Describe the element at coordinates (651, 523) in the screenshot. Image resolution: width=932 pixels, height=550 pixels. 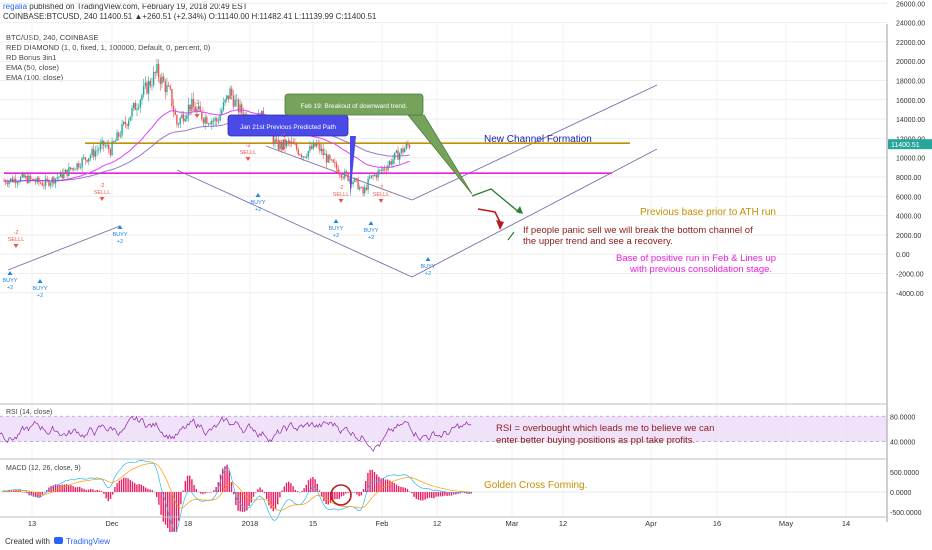
I see `x-tick-label: Apr` at that location.